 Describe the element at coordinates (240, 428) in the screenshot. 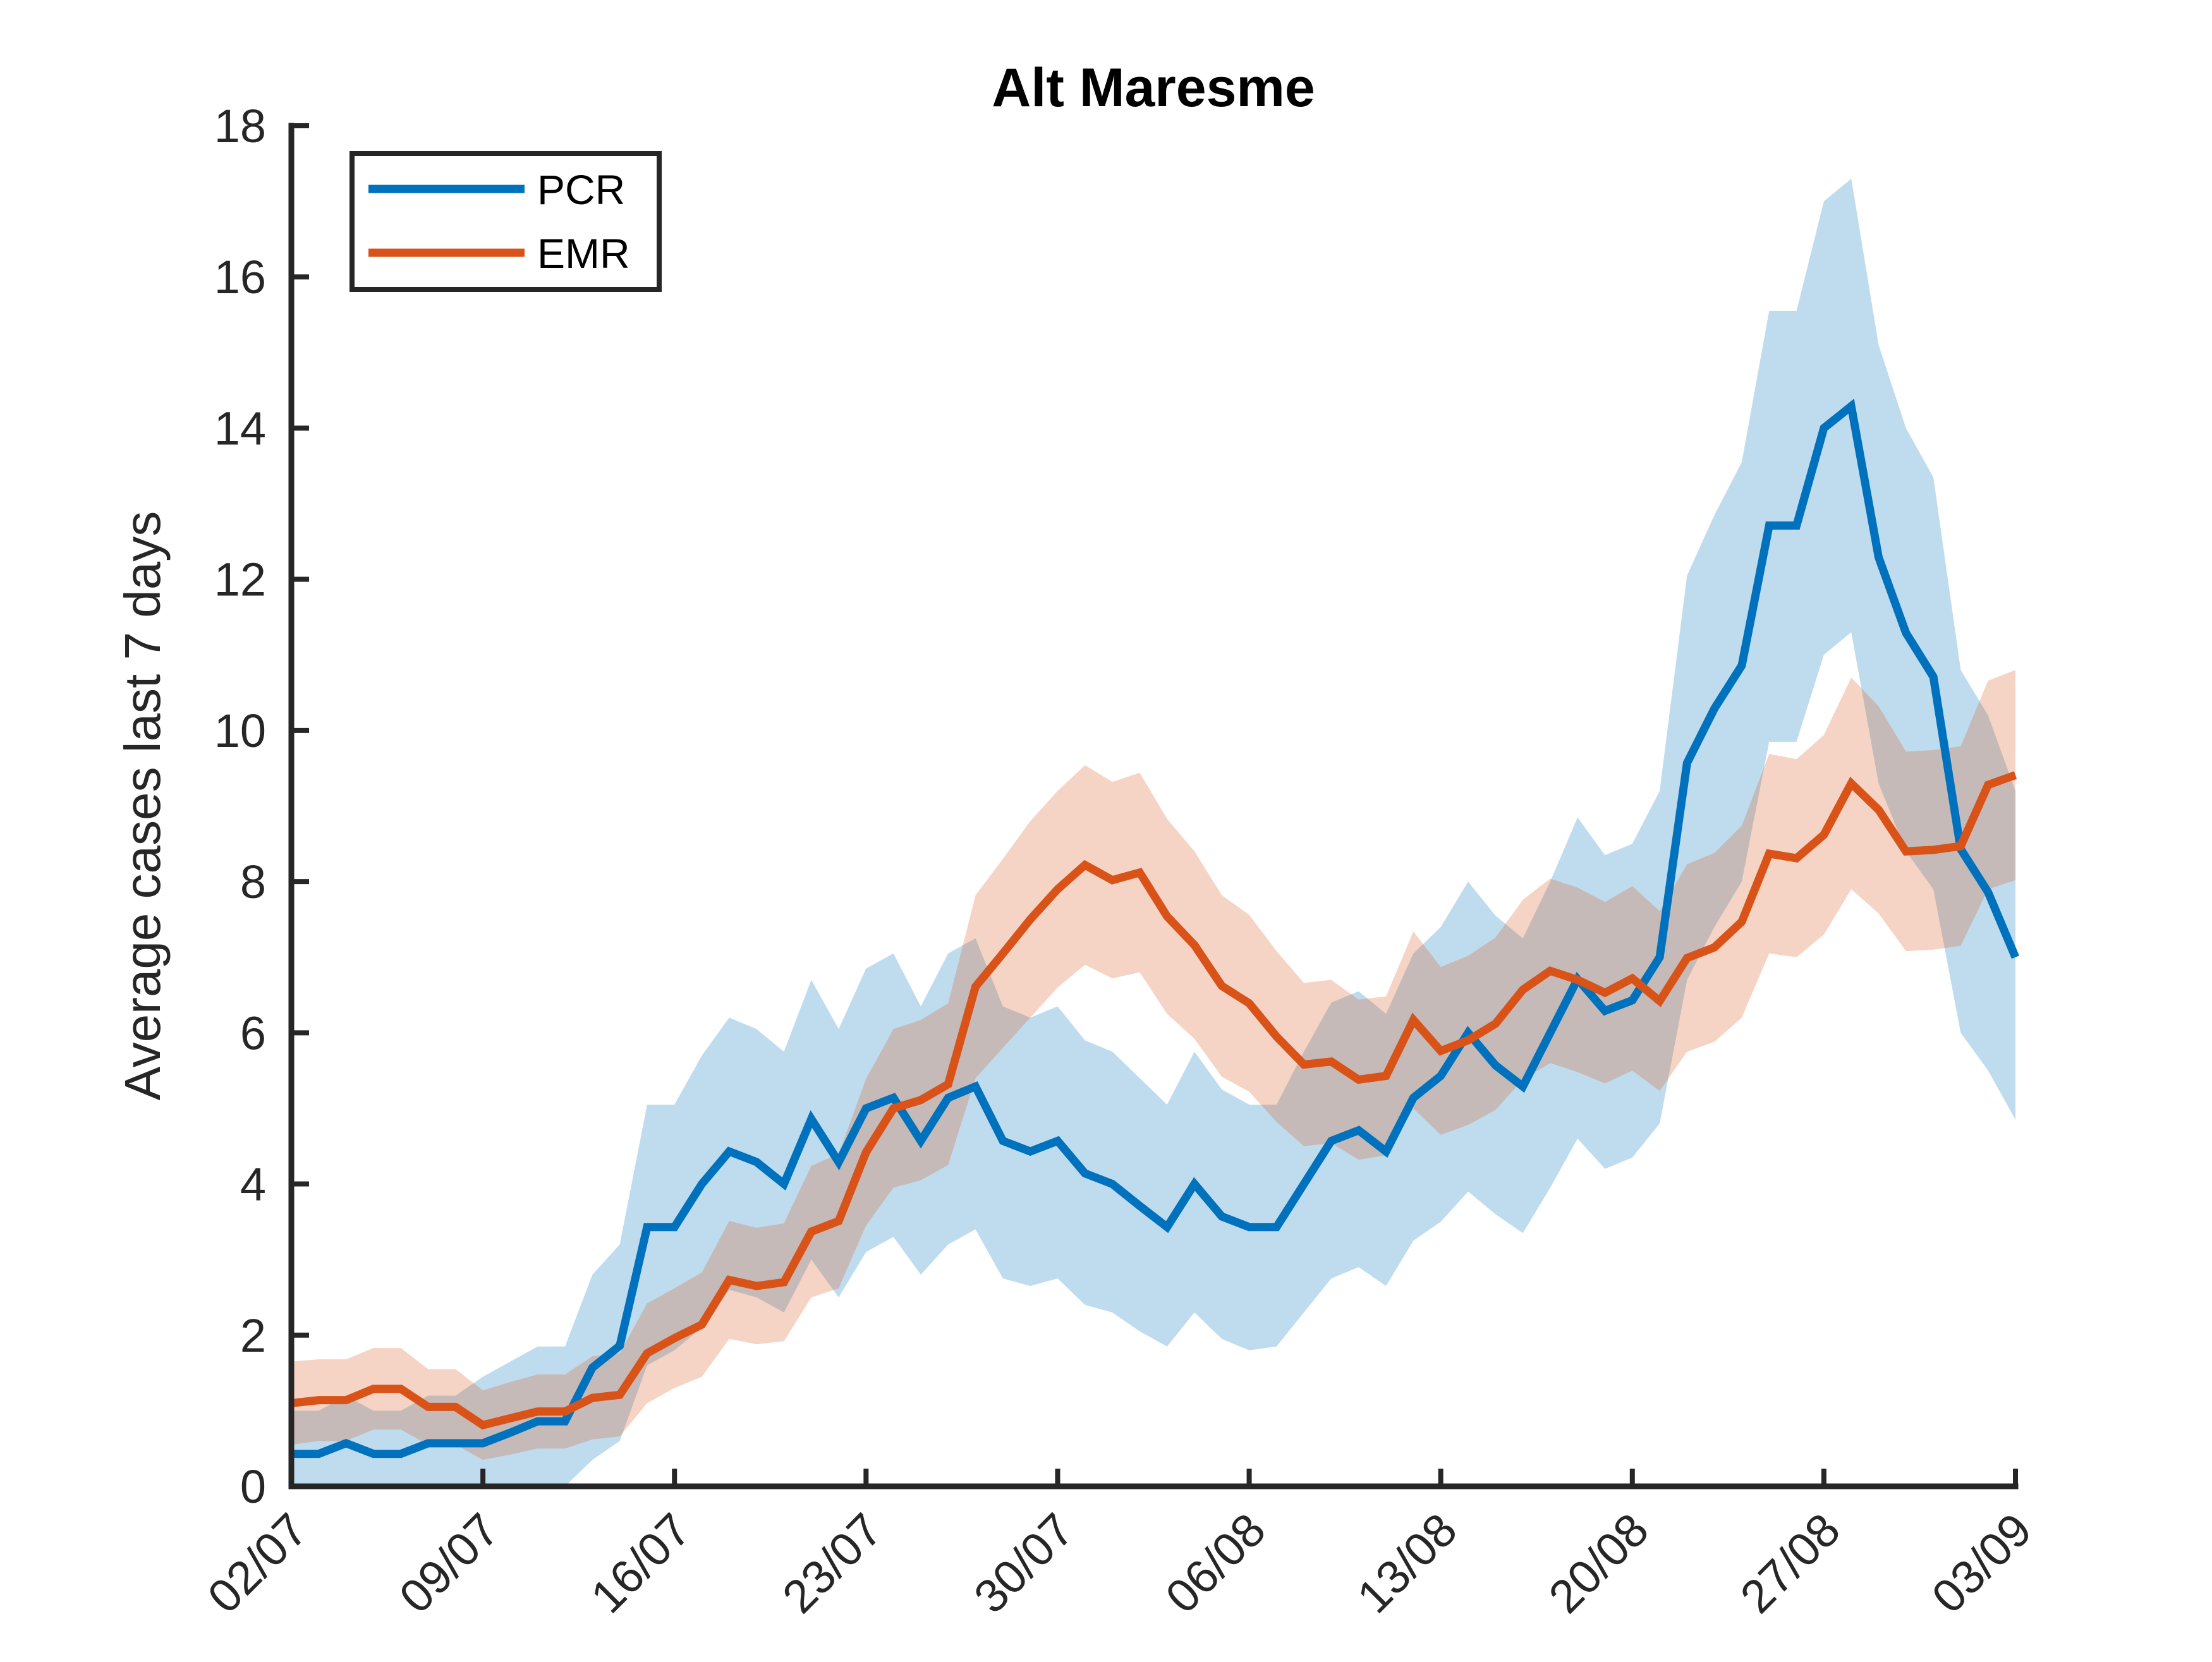

I see `y-tick-label: 14` at that location.